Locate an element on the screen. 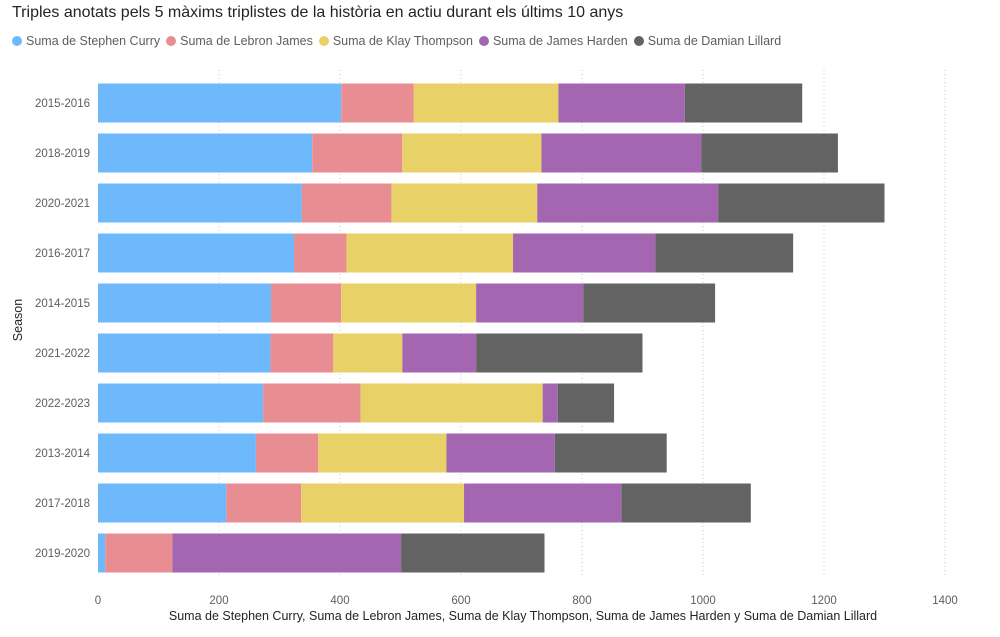 The width and height of the screenshot is (1000, 637). x-tick-label: 0 is located at coordinates (98, 601).